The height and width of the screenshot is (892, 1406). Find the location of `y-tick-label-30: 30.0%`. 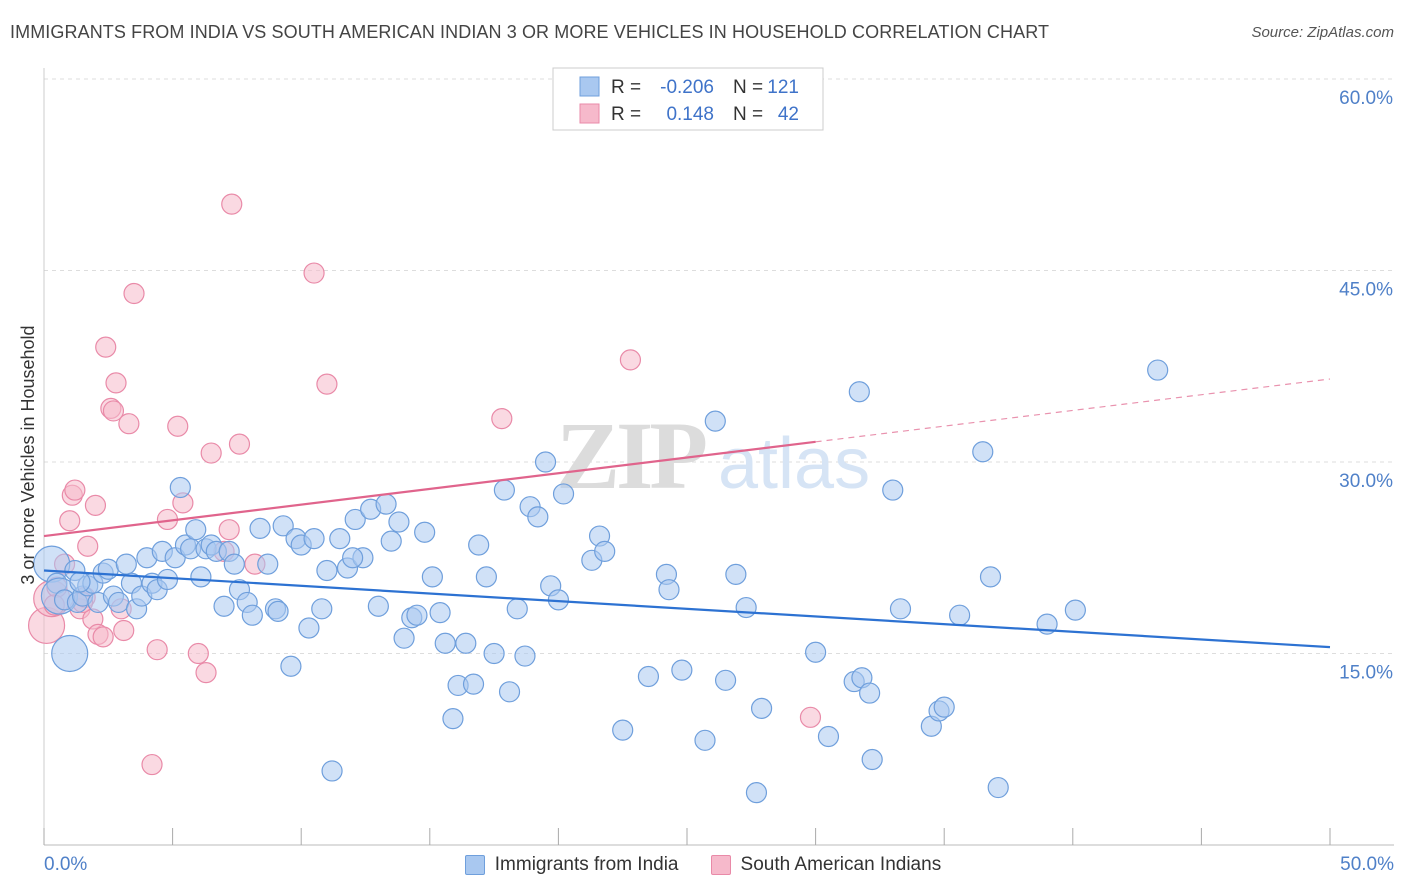

y-tick-label-30: 30.0% is located at coordinates (1366, 481).